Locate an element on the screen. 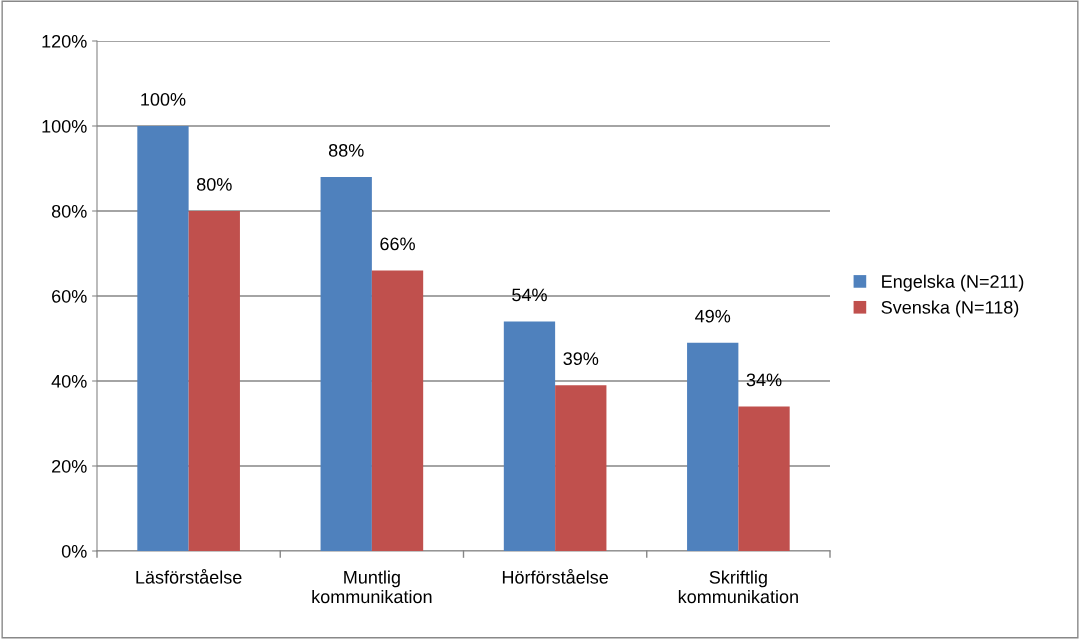 The height and width of the screenshot is (639, 1080). data-label: 100% is located at coordinates (163, 99).